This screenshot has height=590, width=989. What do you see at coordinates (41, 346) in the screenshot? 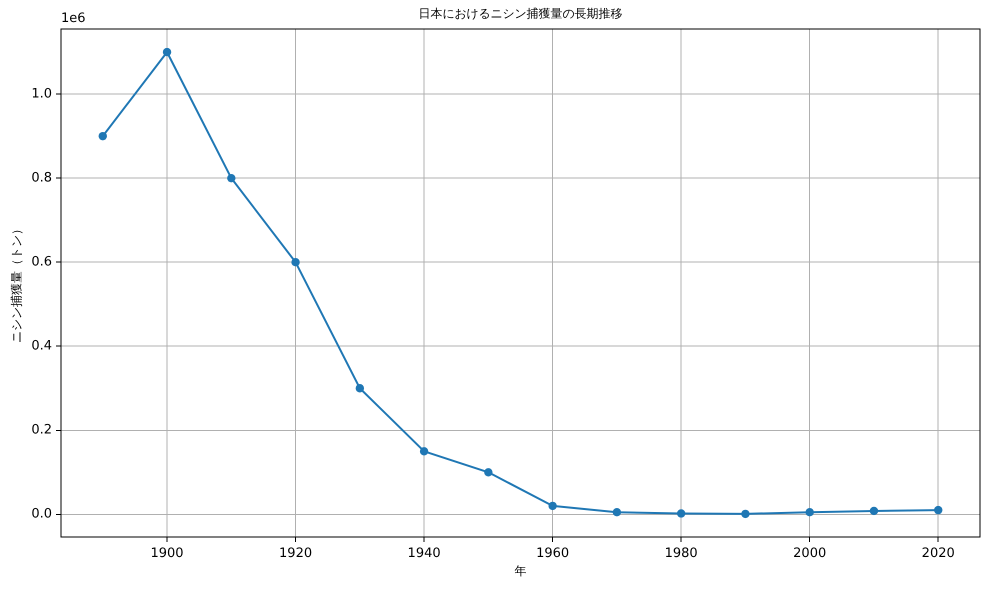
I see `y-tick-label: 0.4` at bounding box center [41, 346].